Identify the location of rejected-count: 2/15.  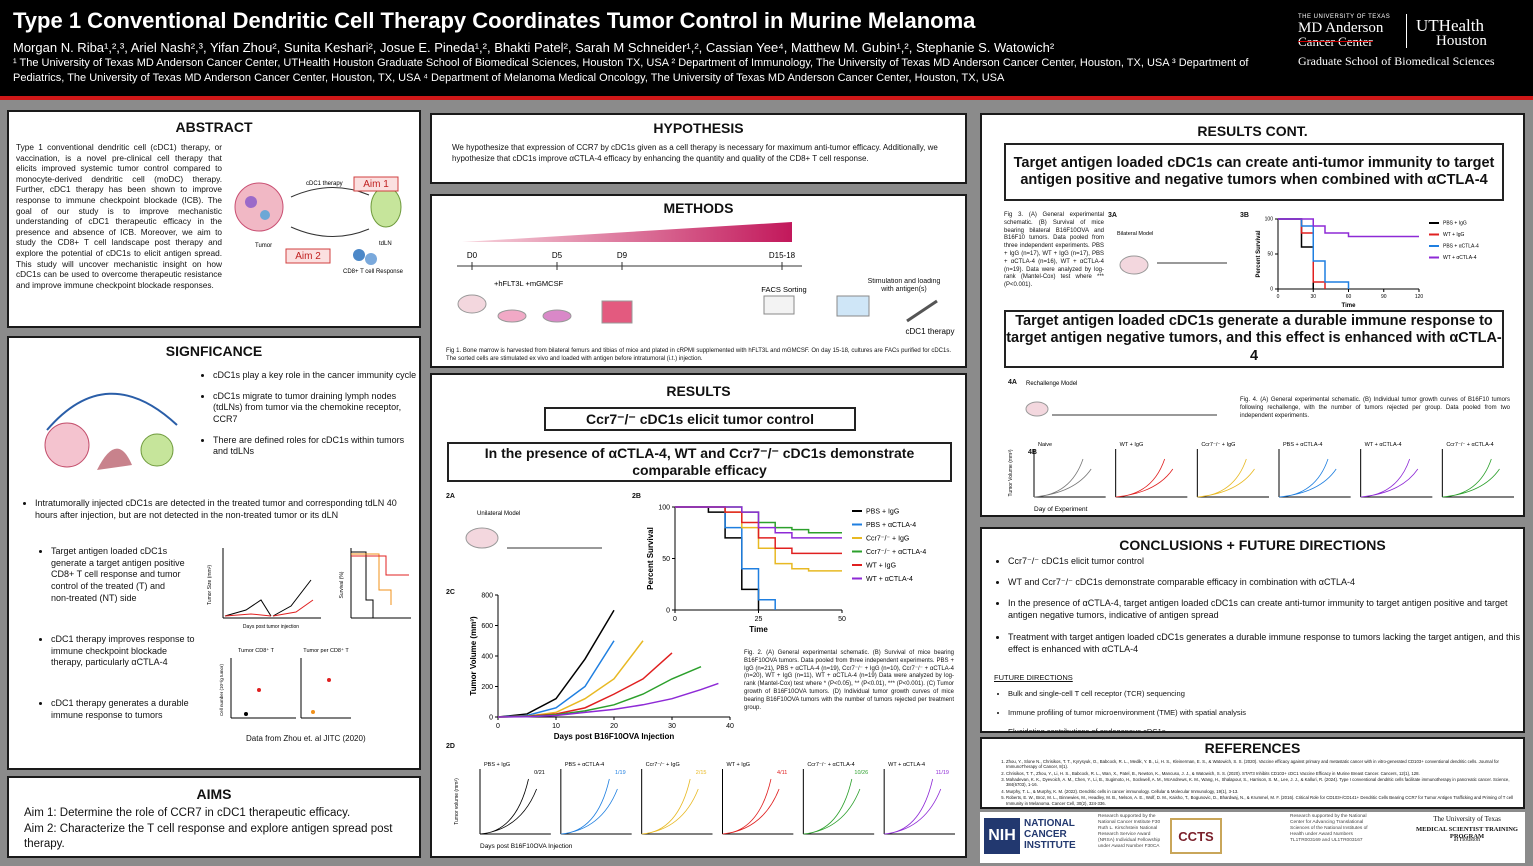
(701, 773).